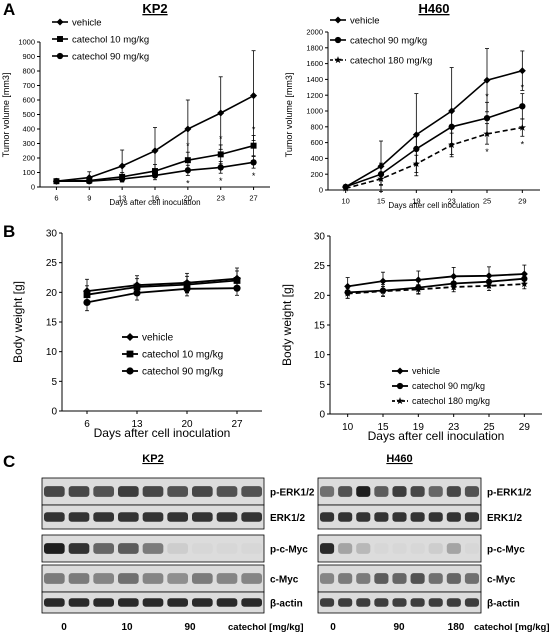  Describe the element at coordinates (89, 198) in the screenshot. I see `x-tick-label: 9` at that location.